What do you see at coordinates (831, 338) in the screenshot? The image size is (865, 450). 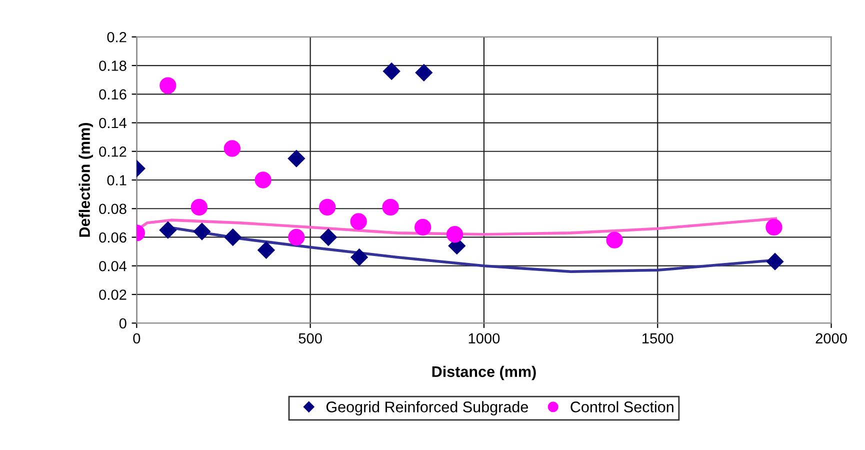 I see `x-tick-label: 2000` at bounding box center [831, 338].